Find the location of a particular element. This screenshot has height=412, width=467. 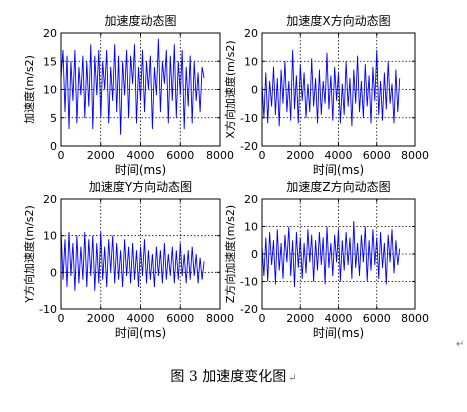

y-axis-label: 加速度(m/s2) is located at coordinates (29, 89).